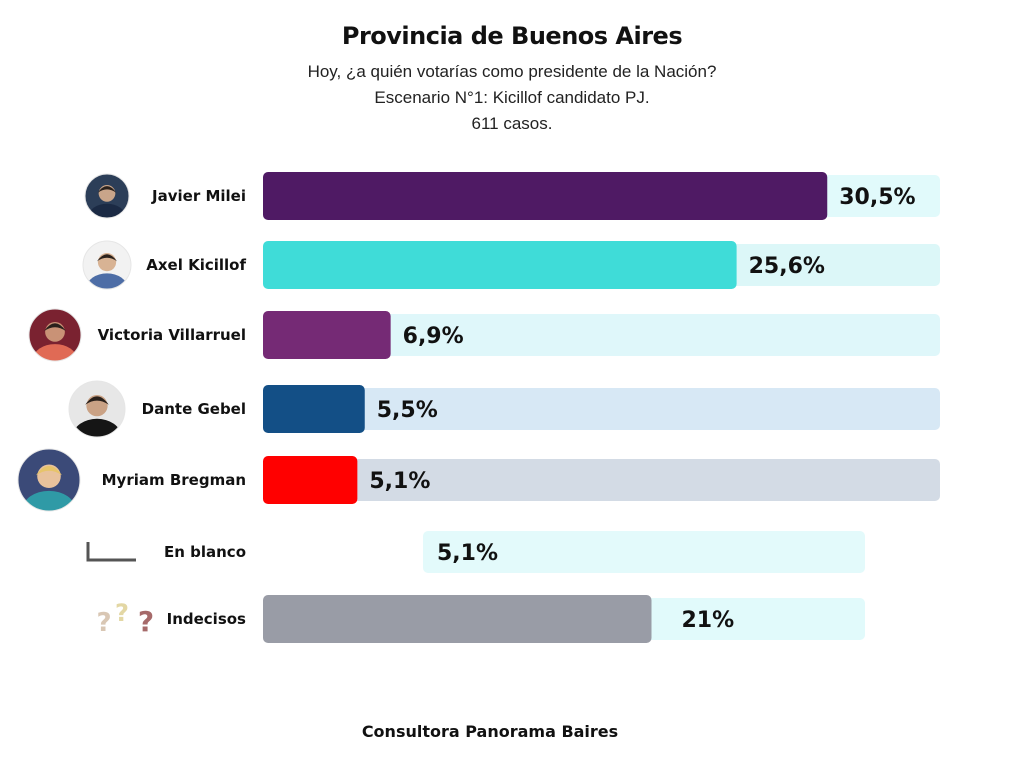 The image size is (1024, 763). Describe the element at coordinates (111, 552) in the screenshot. I see `blank-corner-icon` at that location.